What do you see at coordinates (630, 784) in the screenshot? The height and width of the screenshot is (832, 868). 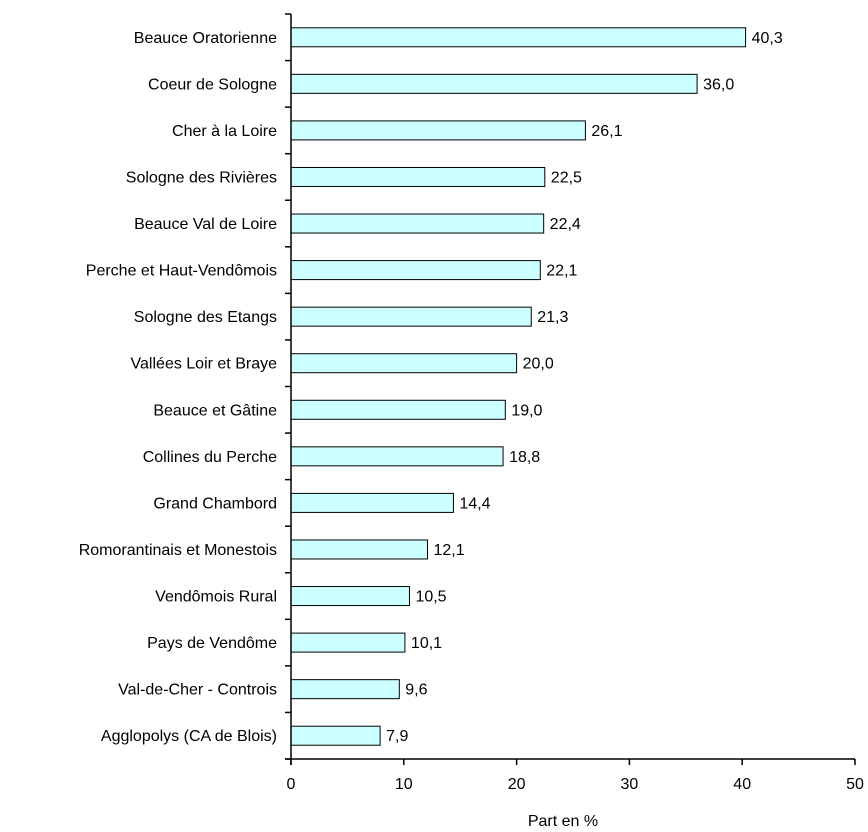 I see `x-tick-label-3: 30` at bounding box center [630, 784].